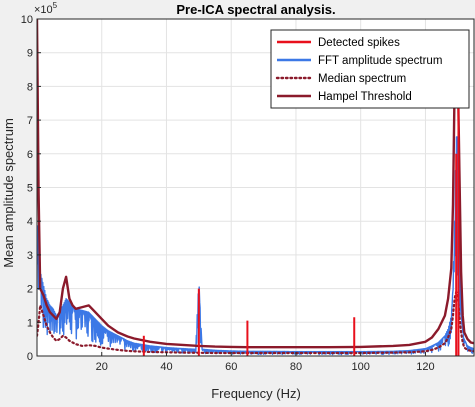  I want to click on x-tick-label: 100, so click(361, 367).